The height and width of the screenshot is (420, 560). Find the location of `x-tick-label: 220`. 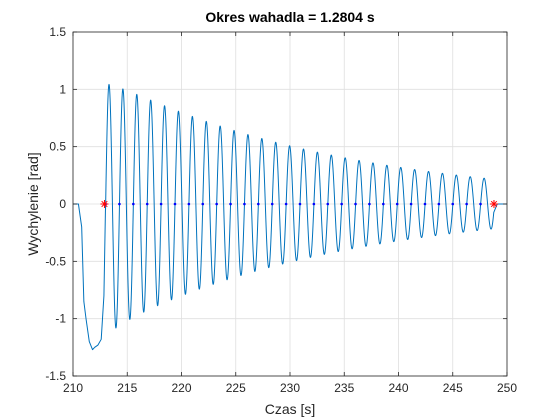

x-tick-label: 220 is located at coordinates (181, 388).